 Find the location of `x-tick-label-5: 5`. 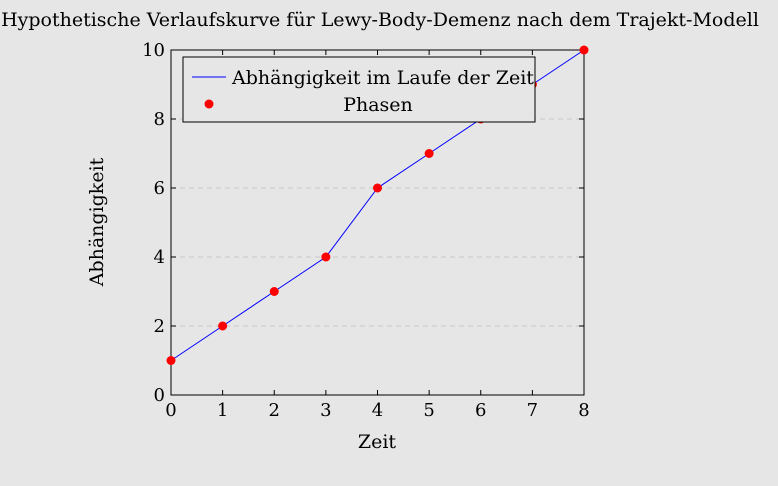

x-tick-label-5: 5 is located at coordinates (428, 410).